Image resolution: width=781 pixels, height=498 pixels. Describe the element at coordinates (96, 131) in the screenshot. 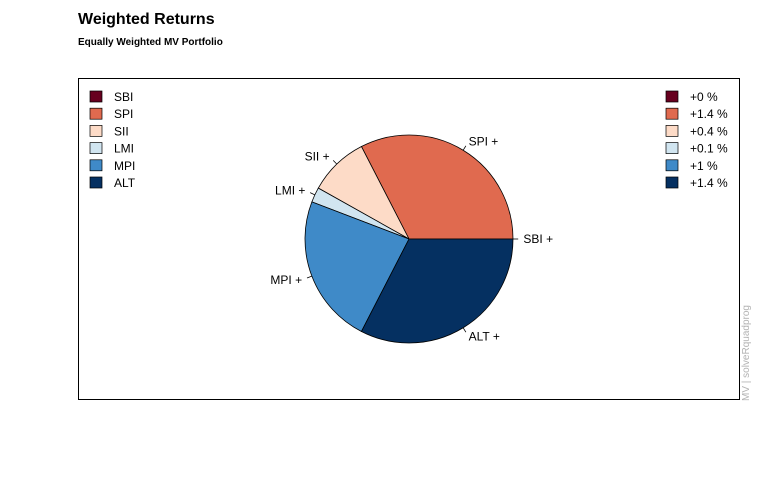

I see `legend-swatch-sii` at that location.